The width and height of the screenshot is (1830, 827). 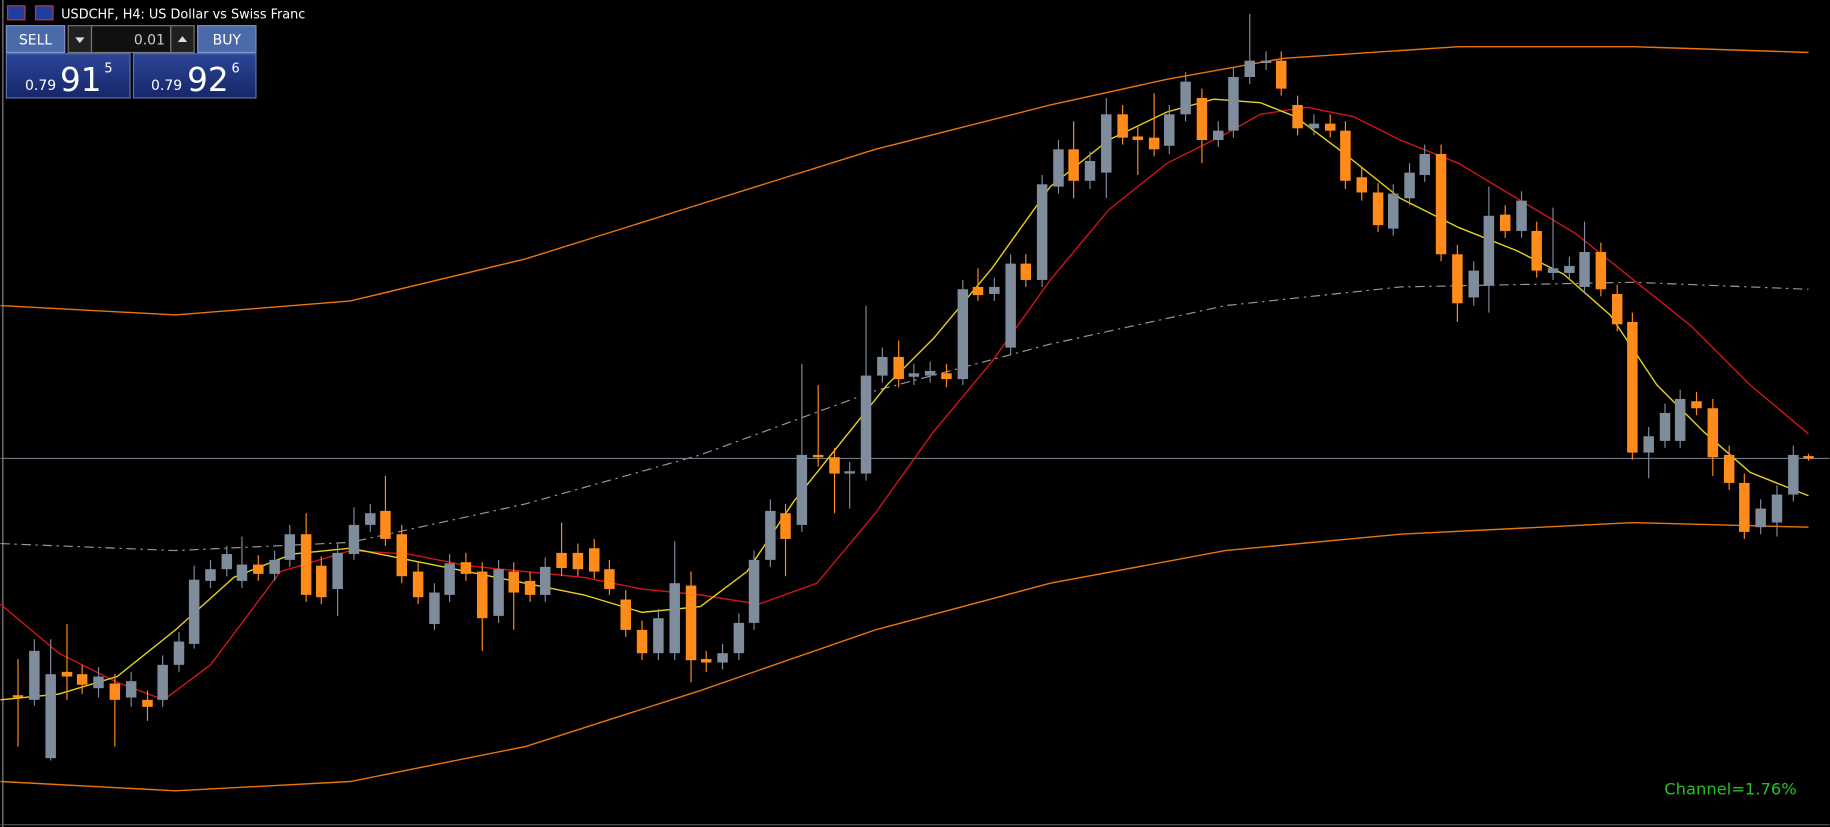 What do you see at coordinates (183, 15) in the screenshot?
I see `chart-title: USDCHF, H4: US Dollar vs Swiss Franc` at bounding box center [183, 15].